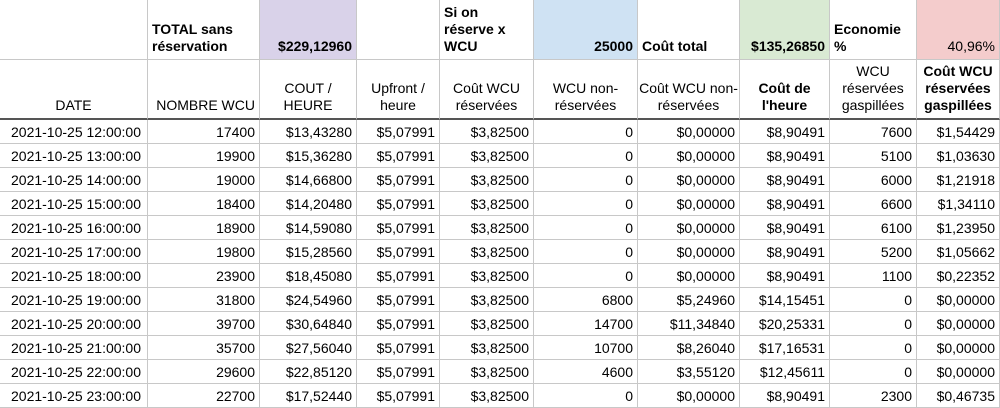 This screenshot has width=1000, height=408. What do you see at coordinates (689, 30) in the screenshot?
I see `cost-label-cell: Coût total` at bounding box center [689, 30].